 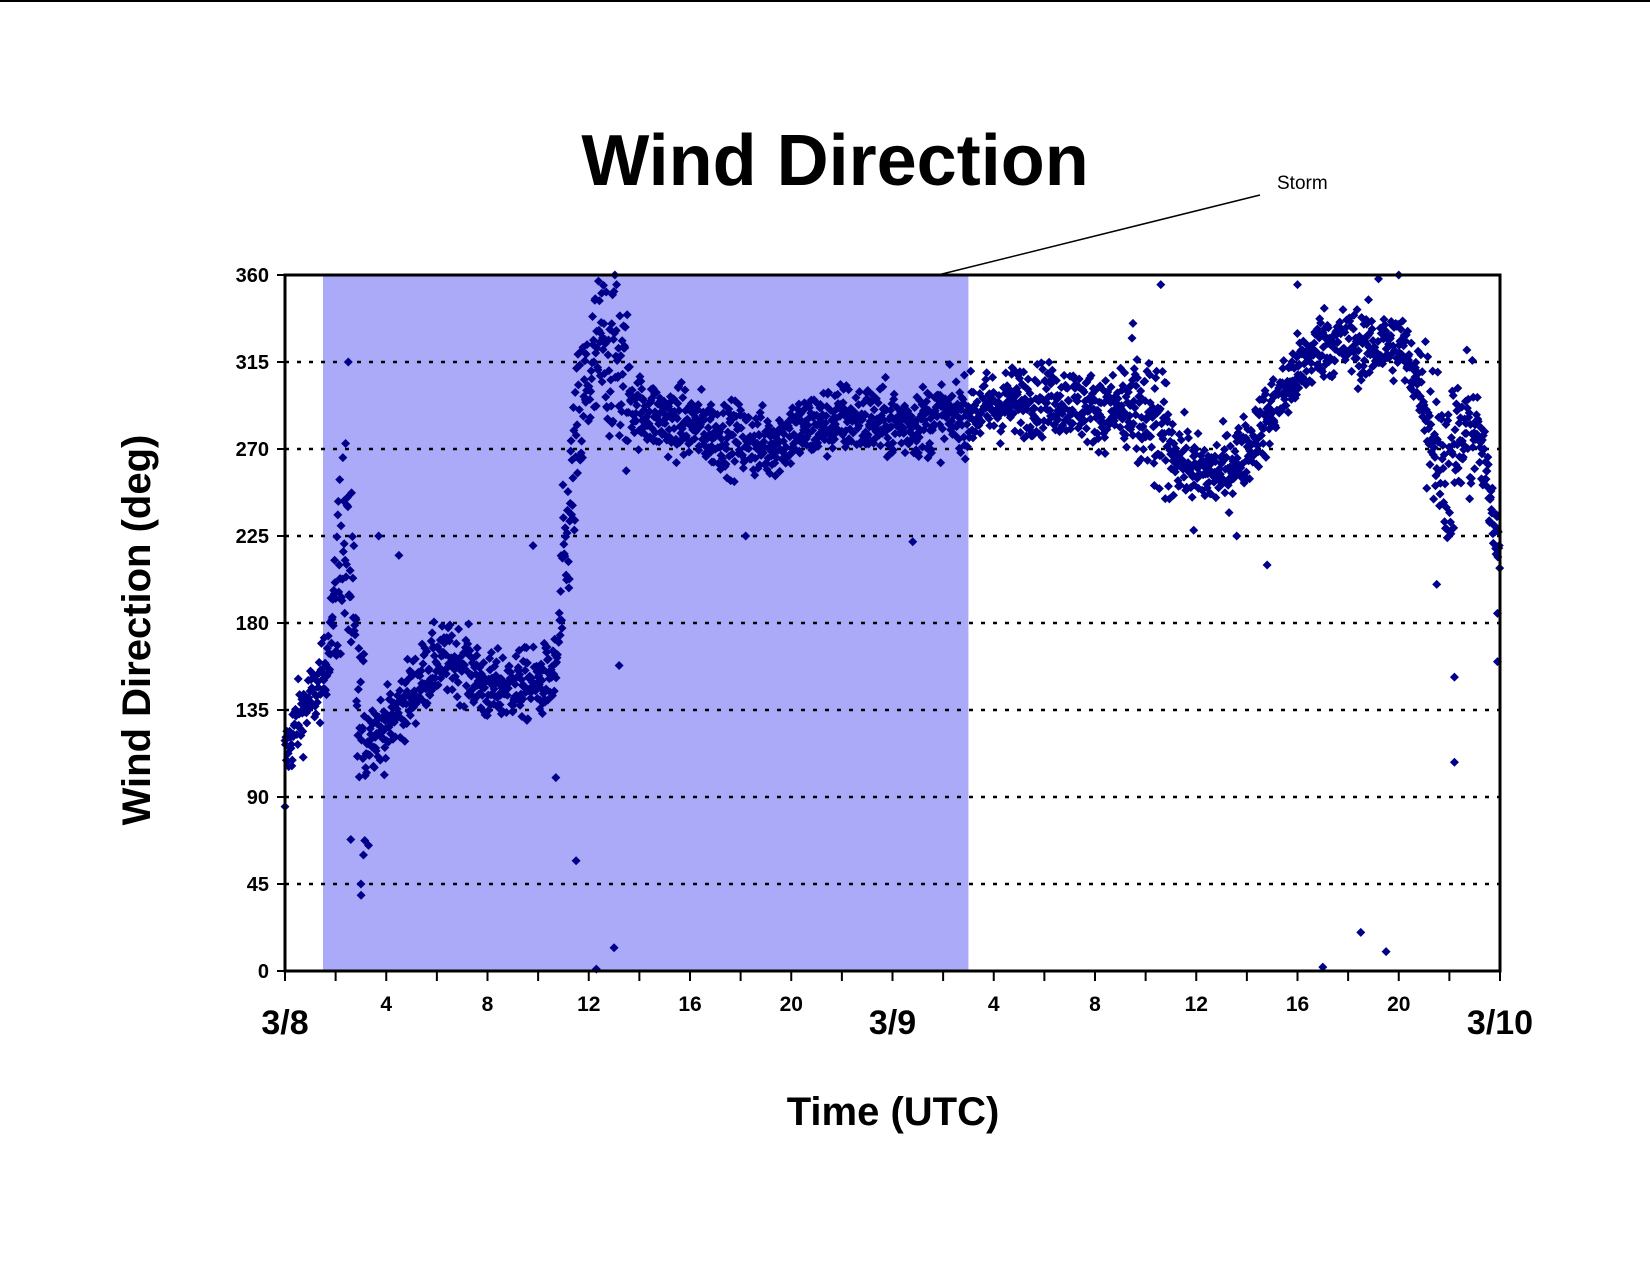 What do you see at coordinates (252, 276) in the screenshot?
I see `ytick-label-360: 360` at bounding box center [252, 276].